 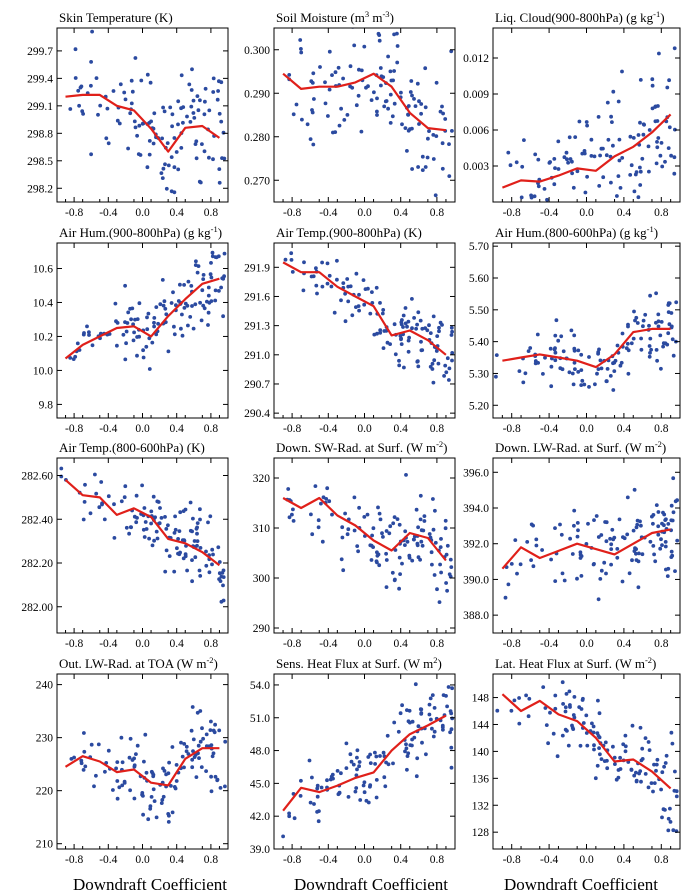 What do you see at coordinates (359, 663) in the screenshot?
I see `panel-title: Sens. Heat Flux at Surf. (W m2)` at bounding box center [359, 663].